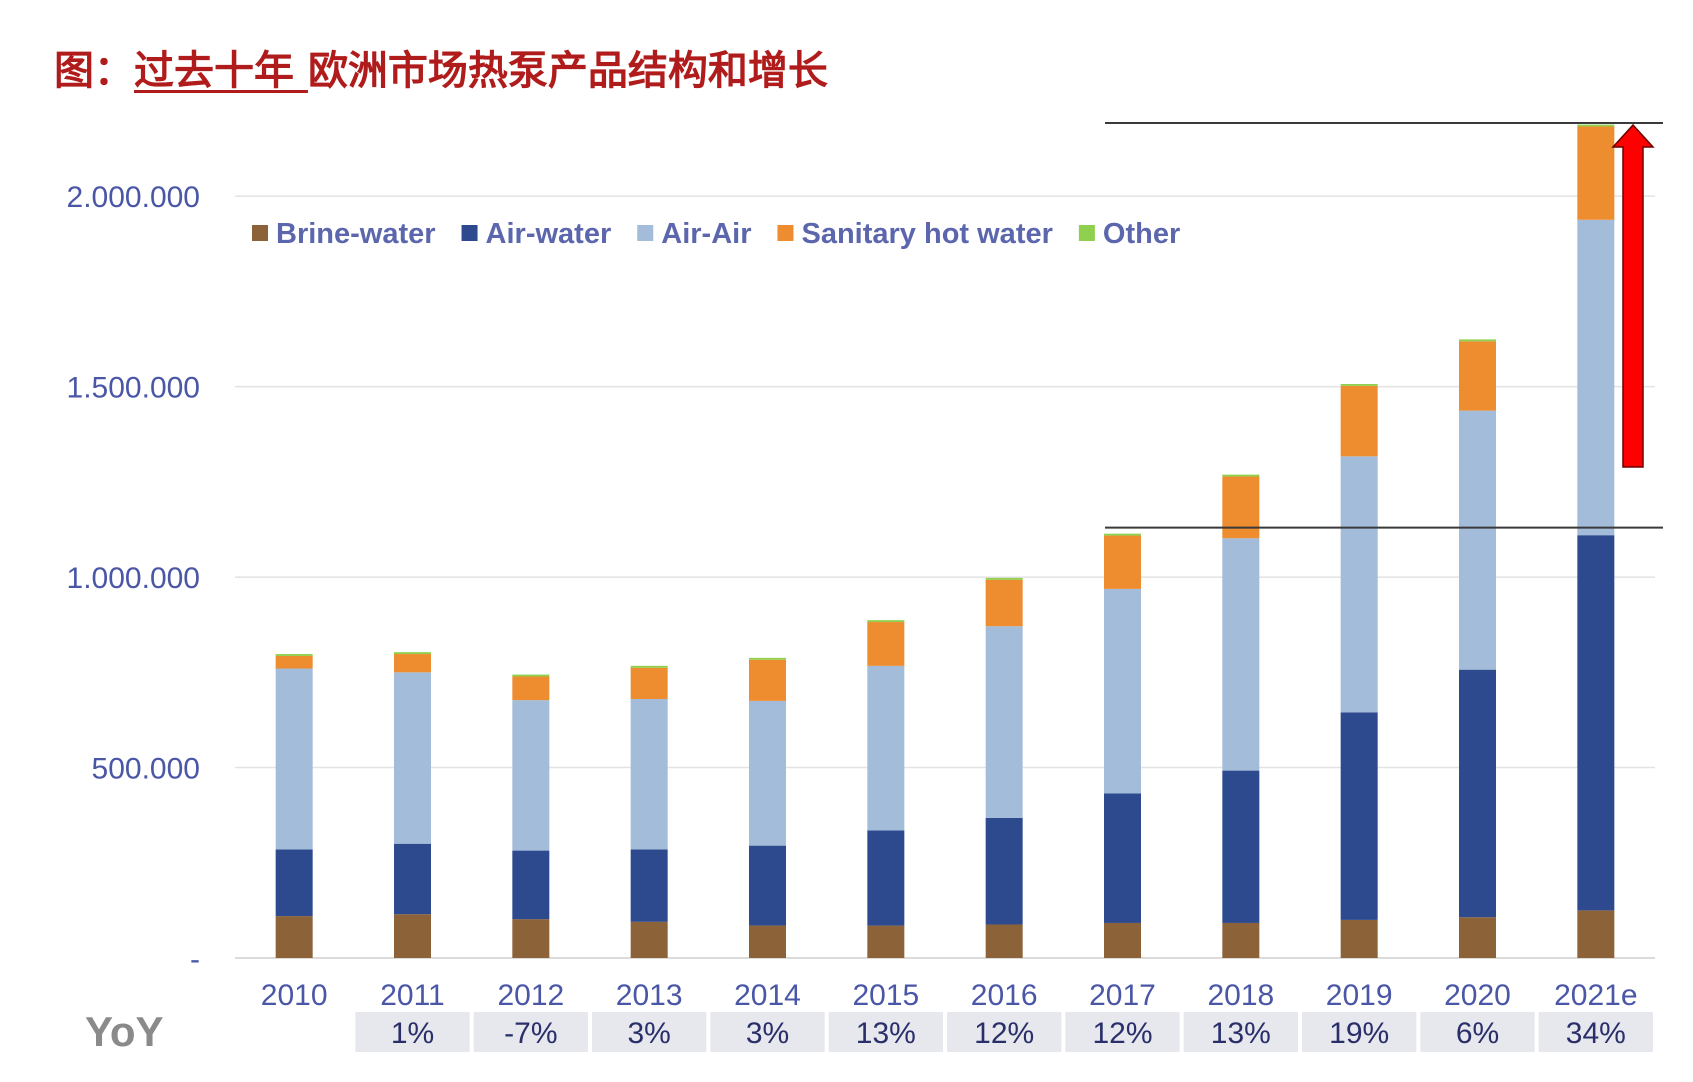 Image resolution: width=1693 pixels, height=1082 pixels. What do you see at coordinates (549, 234) in the screenshot?
I see `legend-label: Air-water` at bounding box center [549, 234].